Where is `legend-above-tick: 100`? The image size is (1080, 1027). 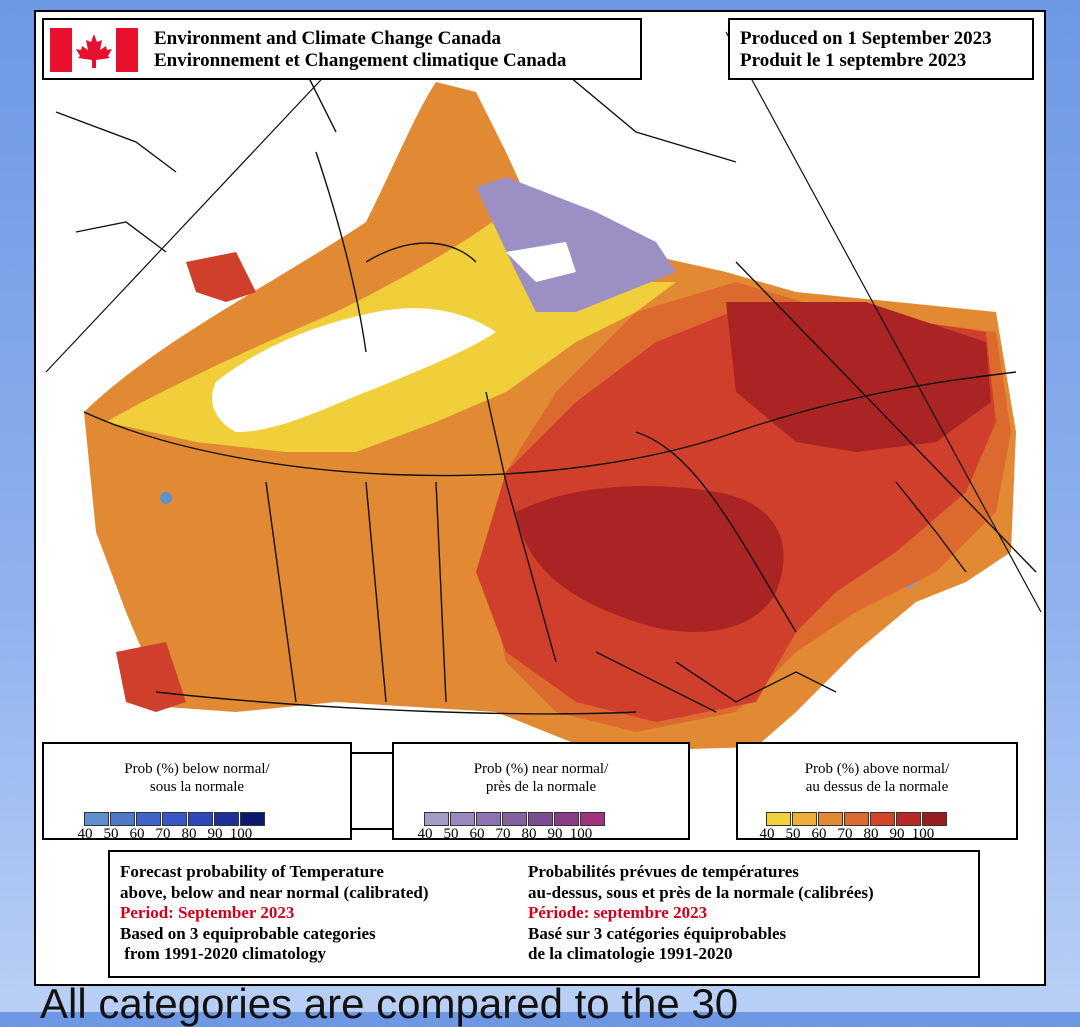 legend-above-tick: 100 is located at coordinates (923, 834).